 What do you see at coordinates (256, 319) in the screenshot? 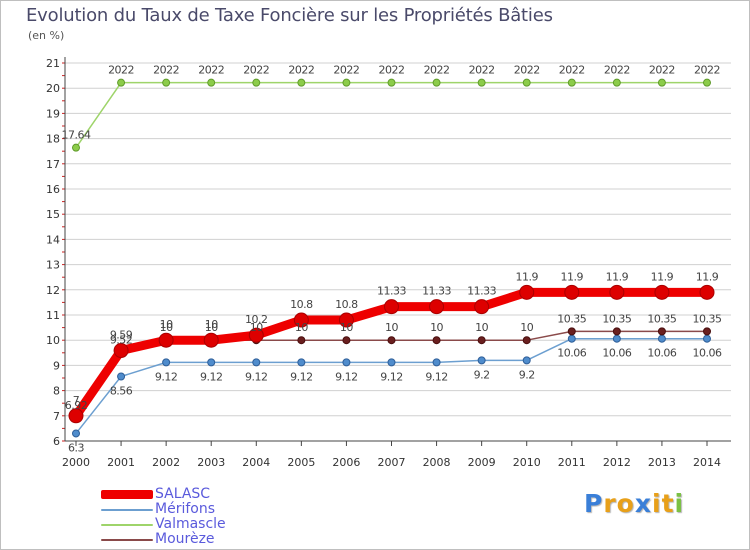
I see `data-label-salasc: 10.2` at bounding box center [256, 319].